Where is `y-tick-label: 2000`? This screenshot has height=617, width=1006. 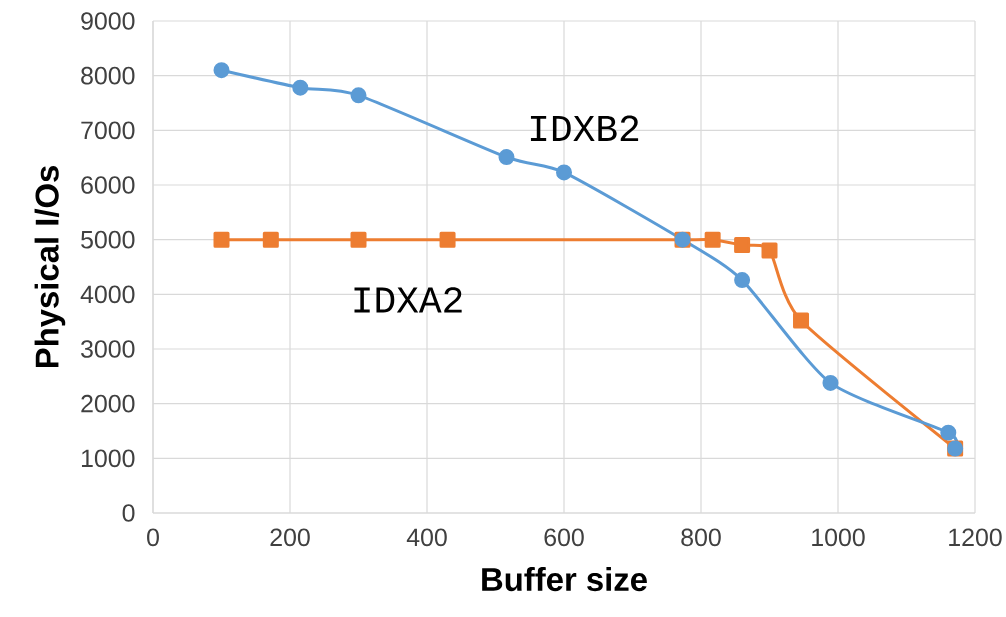
y-tick-label: 2000 is located at coordinates (108, 403).